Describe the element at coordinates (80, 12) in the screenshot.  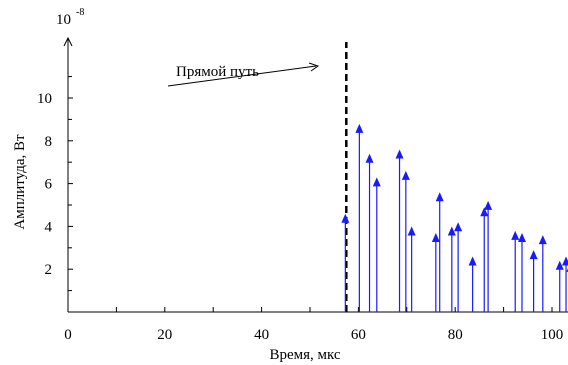
I see `y-exponent-power: -8` at that location.